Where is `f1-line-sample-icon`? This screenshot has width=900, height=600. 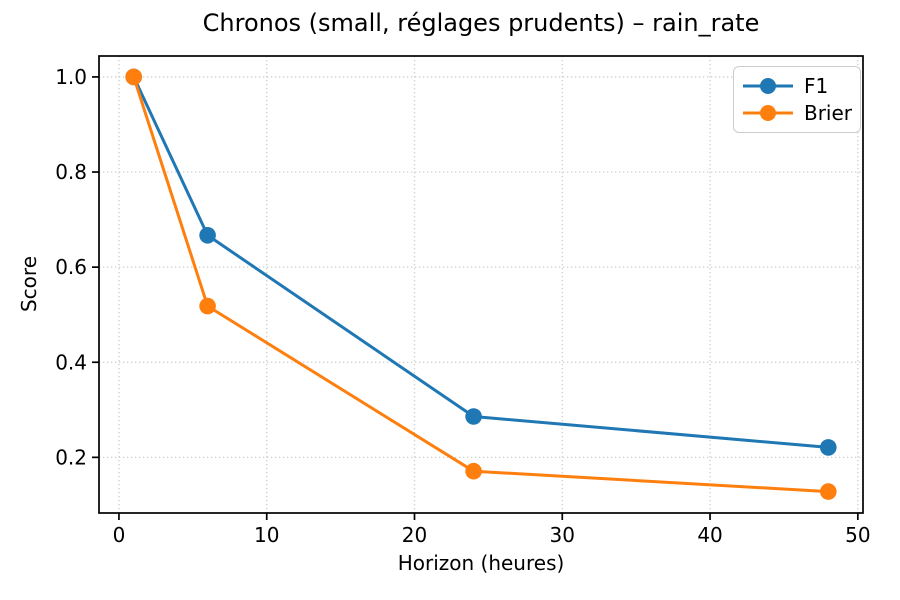
f1-line-sample-icon is located at coordinates (768, 86).